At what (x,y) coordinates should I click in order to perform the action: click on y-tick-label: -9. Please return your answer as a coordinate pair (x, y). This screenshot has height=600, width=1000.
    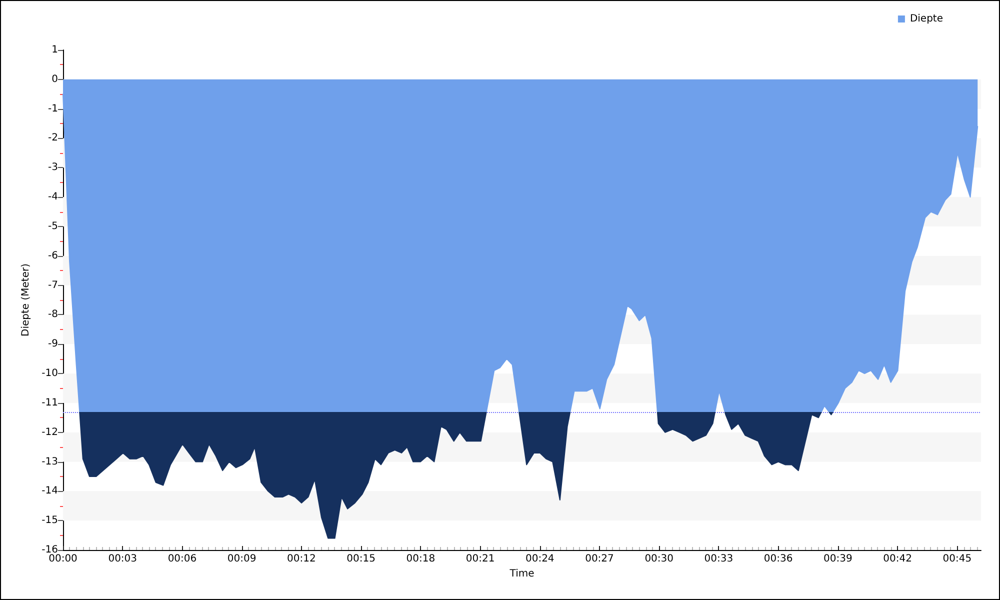
    Looking at the image, I should click on (53, 344).